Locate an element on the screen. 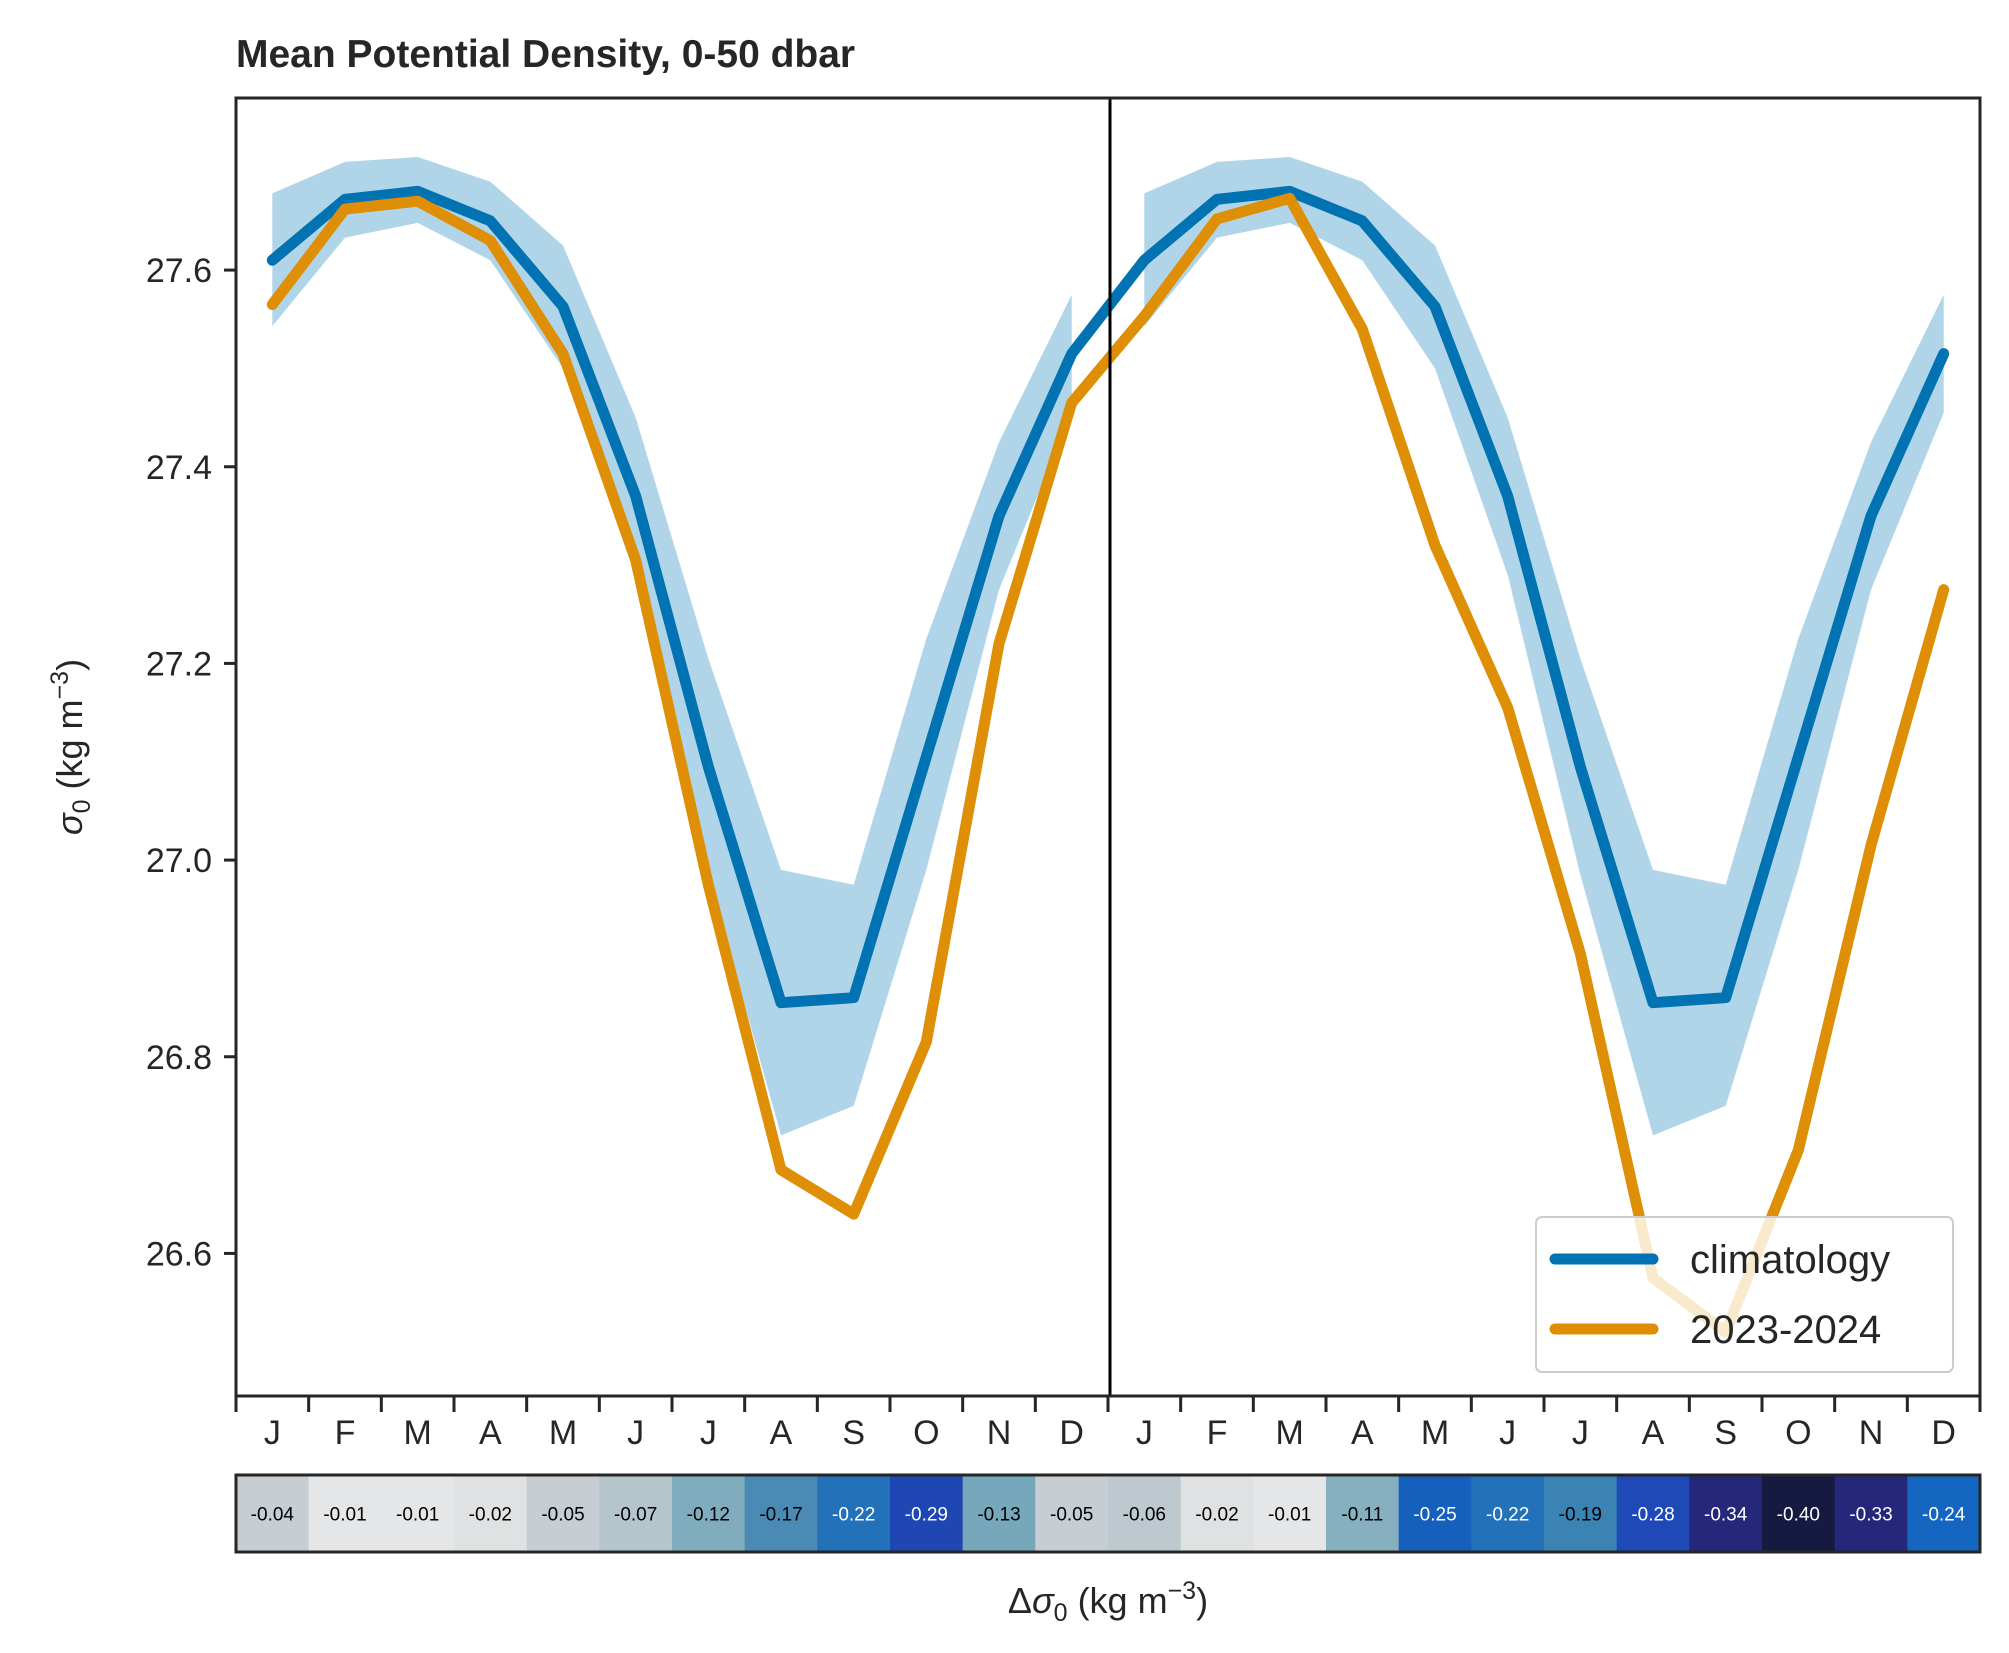 This screenshot has height=1653, width=2009. chart-title: Mean Potential Density, 0-50 dbar is located at coordinates (545, 54).